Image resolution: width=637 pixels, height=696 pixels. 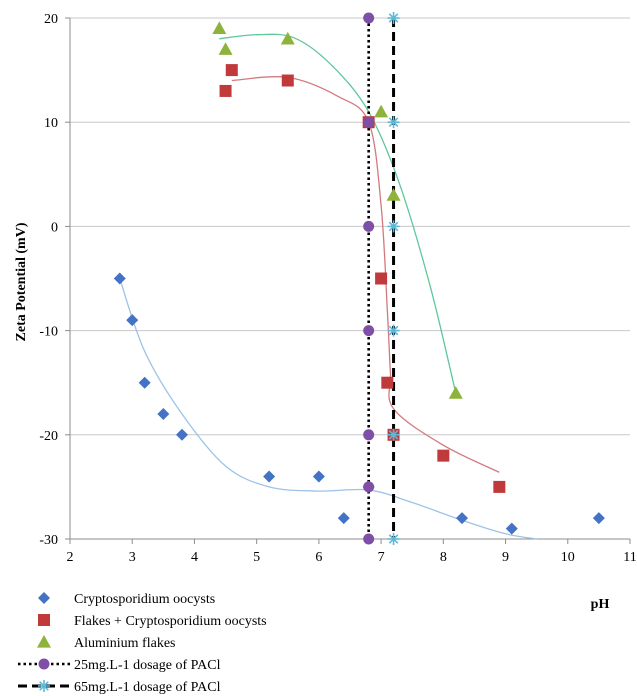 What do you see at coordinates (51, 19) in the screenshot?
I see `y-tick-label: 20` at bounding box center [51, 19].